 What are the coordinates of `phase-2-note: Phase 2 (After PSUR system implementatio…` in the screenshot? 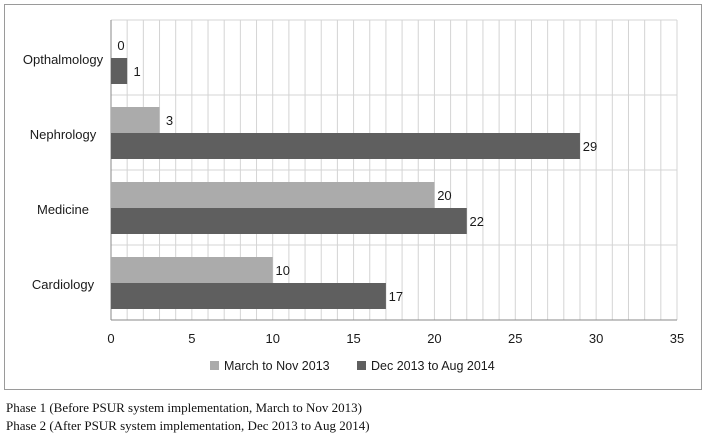 It's located at (188, 425).